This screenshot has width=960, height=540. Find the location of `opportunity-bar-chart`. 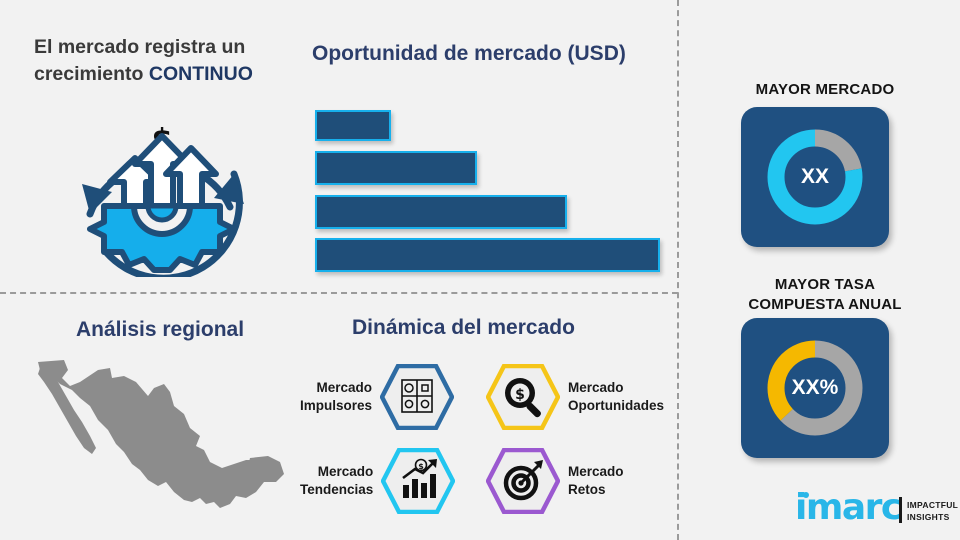

opportunity-bar-chart is located at coordinates (487, 191).